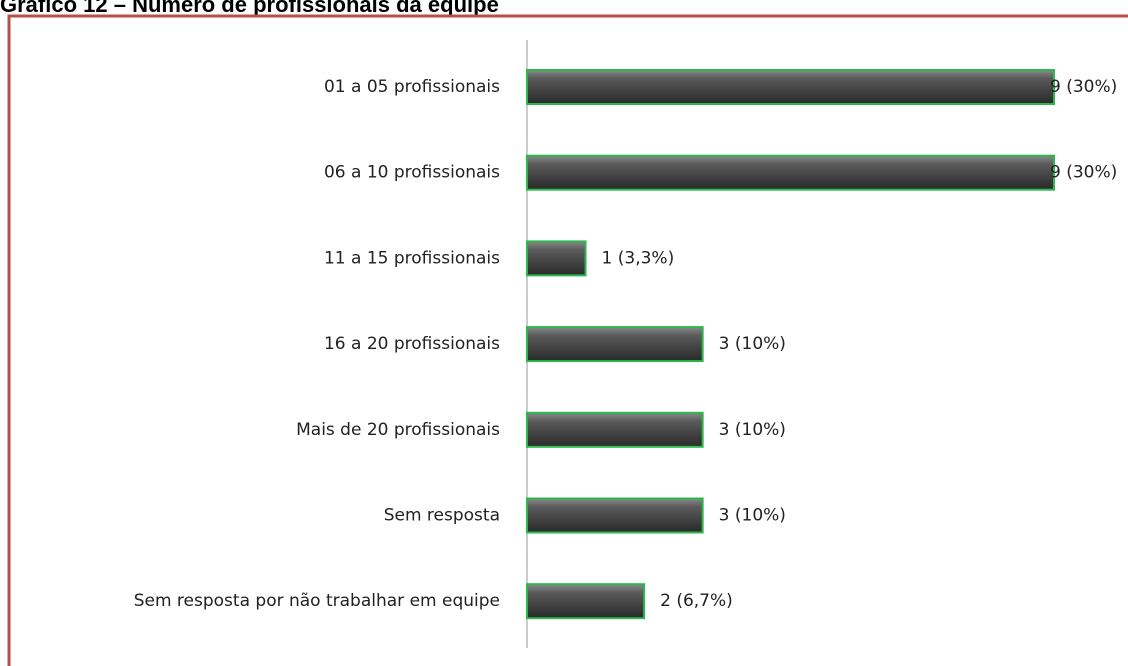 The height and width of the screenshot is (666, 1128). I want to click on category-label: Mais de 20 profissionais, so click(398, 430).